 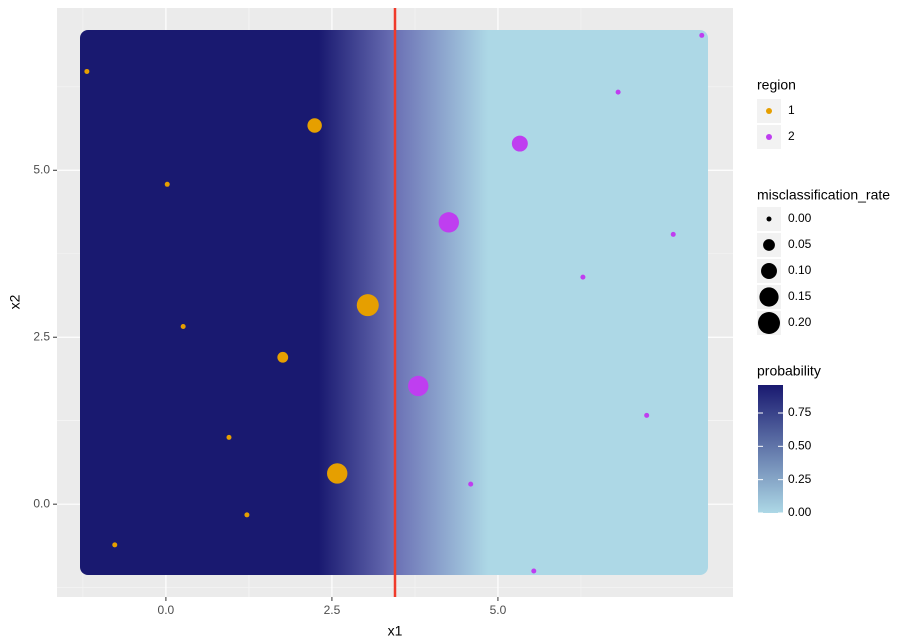 What do you see at coordinates (332, 610) in the screenshot?
I see `x-tick-label: 2.5` at bounding box center [332, 610].